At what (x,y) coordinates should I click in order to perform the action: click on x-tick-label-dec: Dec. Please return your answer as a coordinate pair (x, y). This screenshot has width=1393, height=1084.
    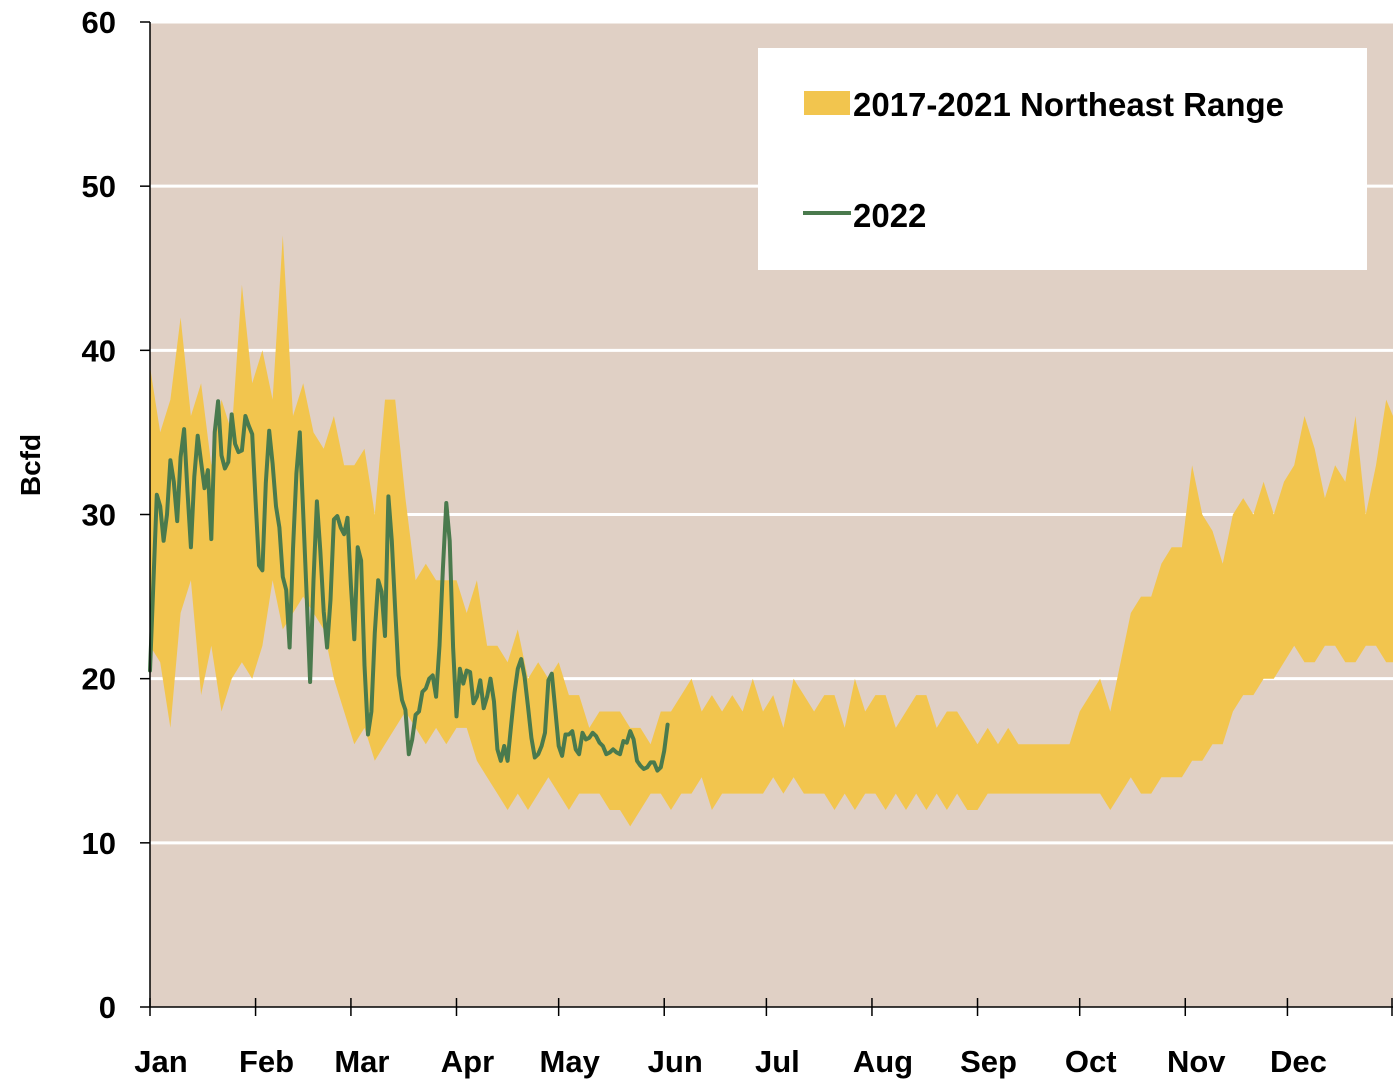
    Looking at the image, I should click on (1298, 1061).